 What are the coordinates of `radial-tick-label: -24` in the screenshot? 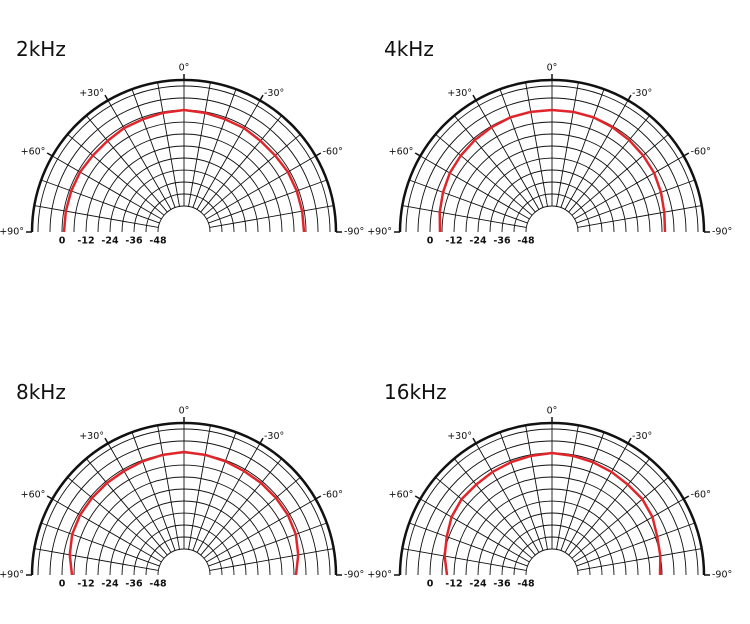 It's located at (110, 241).